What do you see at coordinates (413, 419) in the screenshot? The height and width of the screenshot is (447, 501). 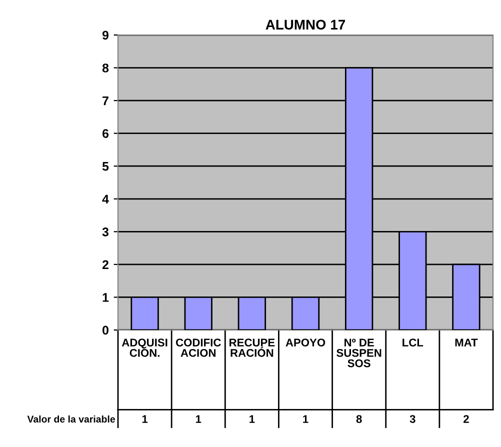 I see `data-label: 3` at bounding box center [413, 419].